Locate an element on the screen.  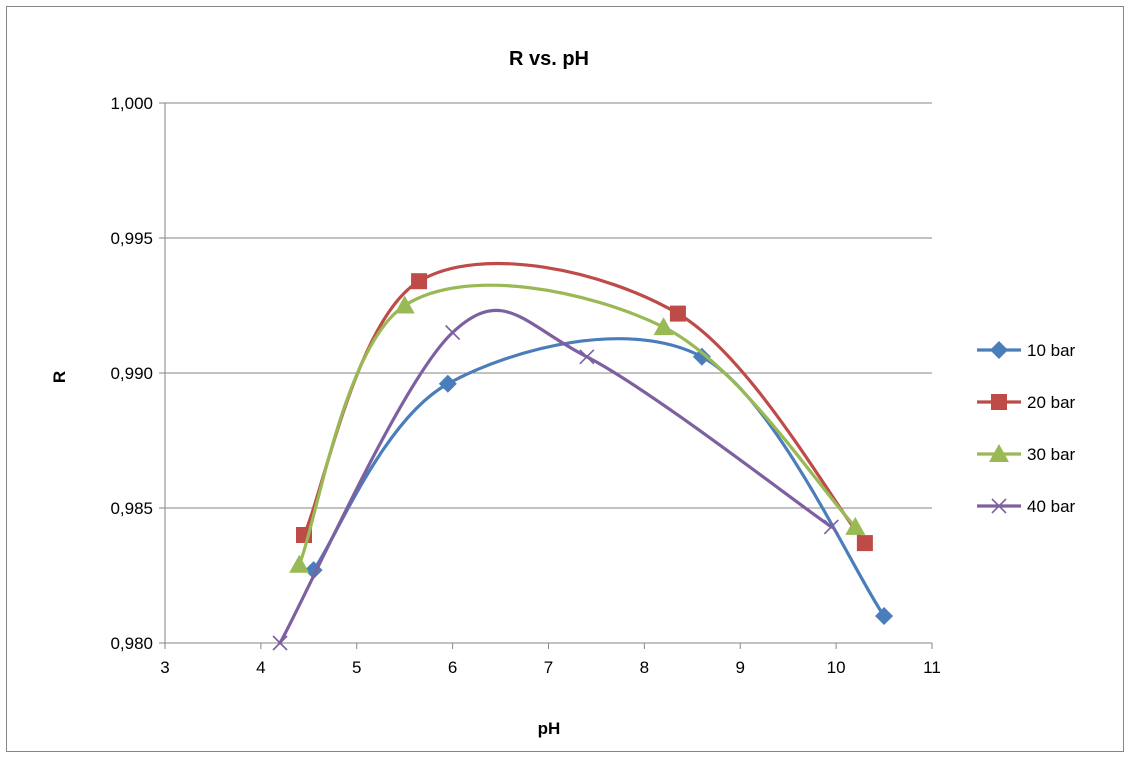
y-axis-title: R is located at coordinates (59, 377).